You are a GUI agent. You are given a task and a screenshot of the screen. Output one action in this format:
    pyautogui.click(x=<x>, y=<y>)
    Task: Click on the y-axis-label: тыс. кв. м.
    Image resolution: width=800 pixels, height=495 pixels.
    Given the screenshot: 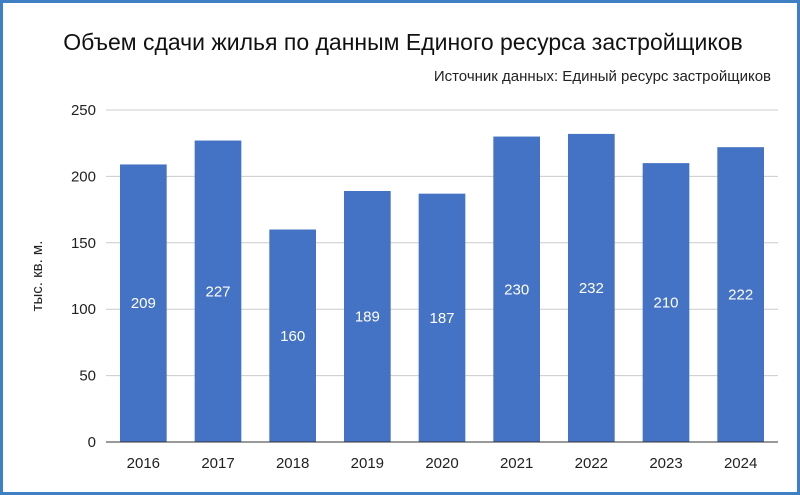 What is the action you would take?
    pyautogui.click(x=37, y=276)
    